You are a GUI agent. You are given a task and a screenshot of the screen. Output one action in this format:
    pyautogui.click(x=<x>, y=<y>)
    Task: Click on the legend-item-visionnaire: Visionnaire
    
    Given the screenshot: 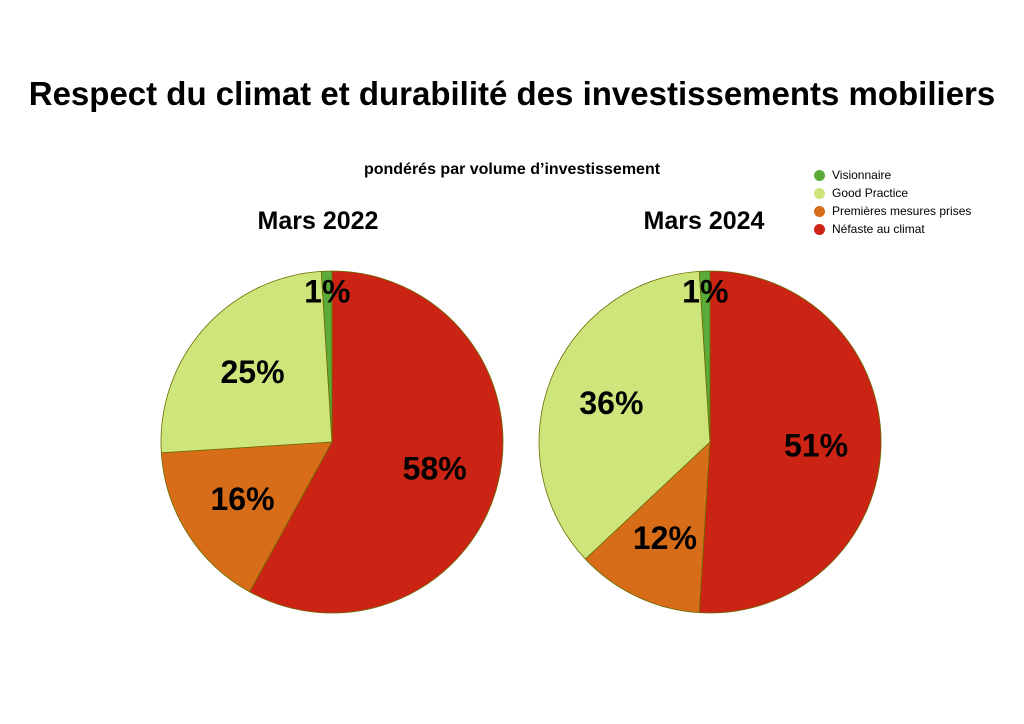 What is the action you would take?
    pyautogui.click(x=892, y=175)
    